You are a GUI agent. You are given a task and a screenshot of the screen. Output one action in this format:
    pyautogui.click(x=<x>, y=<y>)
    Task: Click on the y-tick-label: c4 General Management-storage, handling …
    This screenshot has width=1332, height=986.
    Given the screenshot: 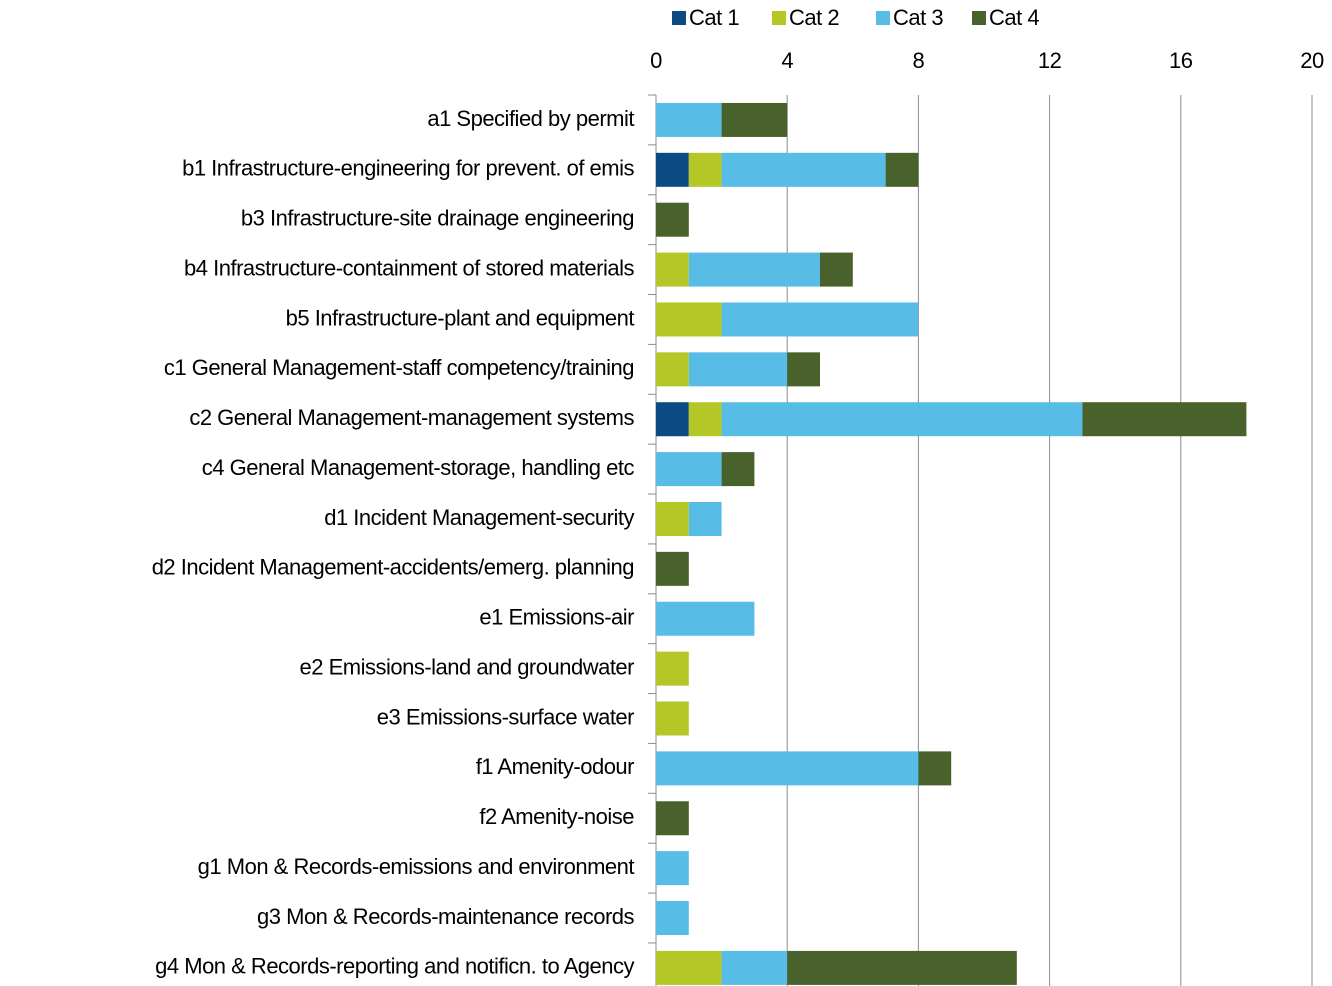 What is the action you would take?
    pyautogui.click(x=418, y=467)
    